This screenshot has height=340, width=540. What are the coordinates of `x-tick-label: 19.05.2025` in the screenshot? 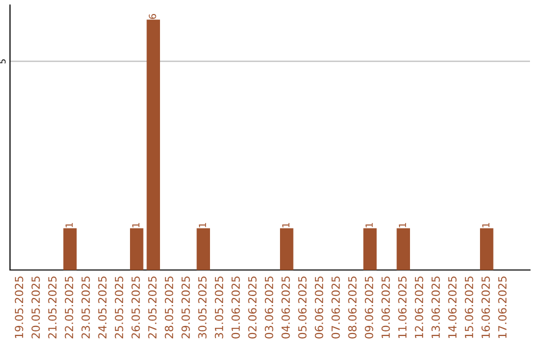 It's located at (19, 307).